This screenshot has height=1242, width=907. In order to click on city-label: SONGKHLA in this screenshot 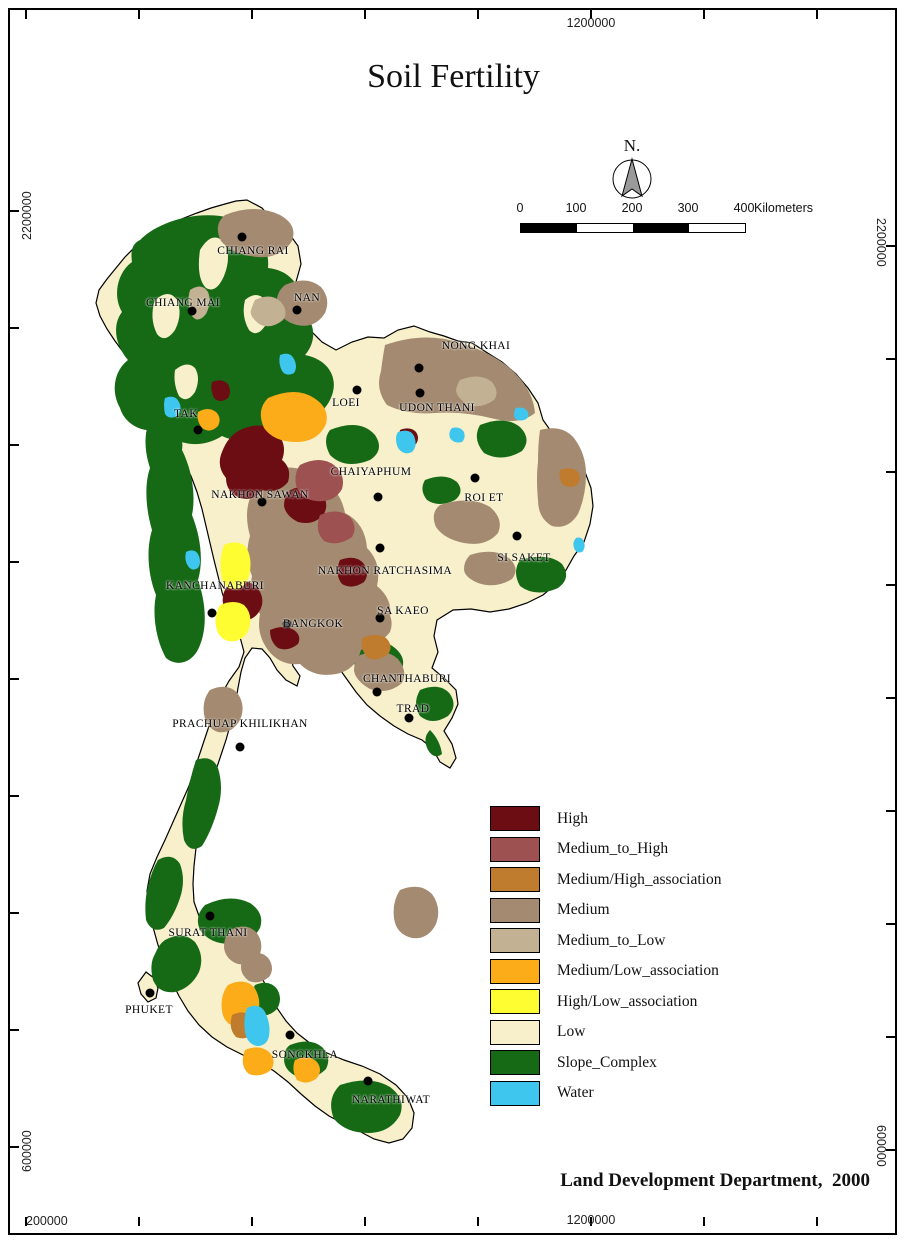, I will do `click(305, 1055)`.